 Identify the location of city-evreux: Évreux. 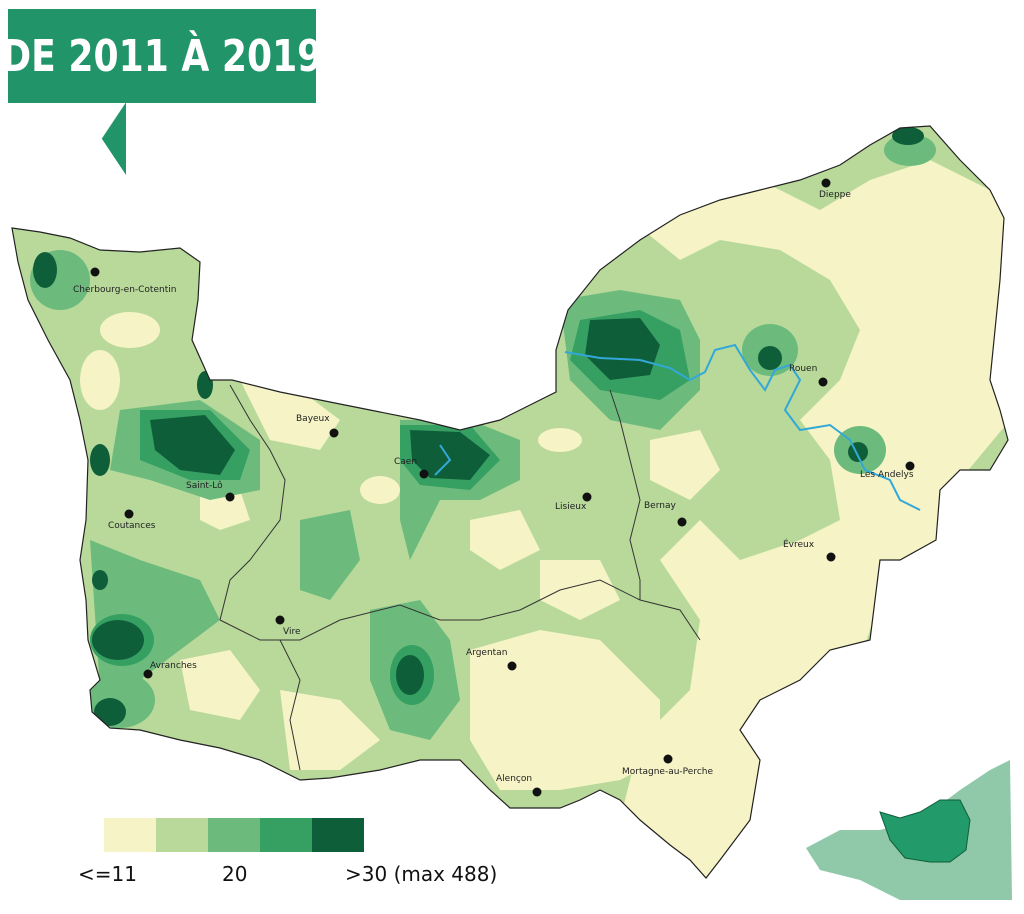
(809, 550).